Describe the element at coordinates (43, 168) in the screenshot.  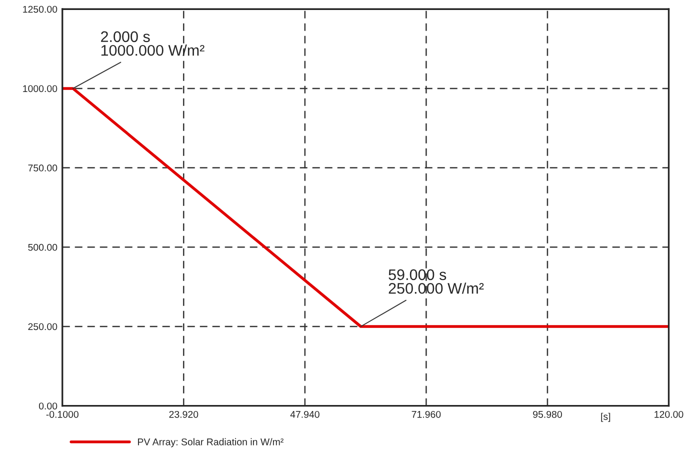
I see `y-tick-label: 750.00` at that location.